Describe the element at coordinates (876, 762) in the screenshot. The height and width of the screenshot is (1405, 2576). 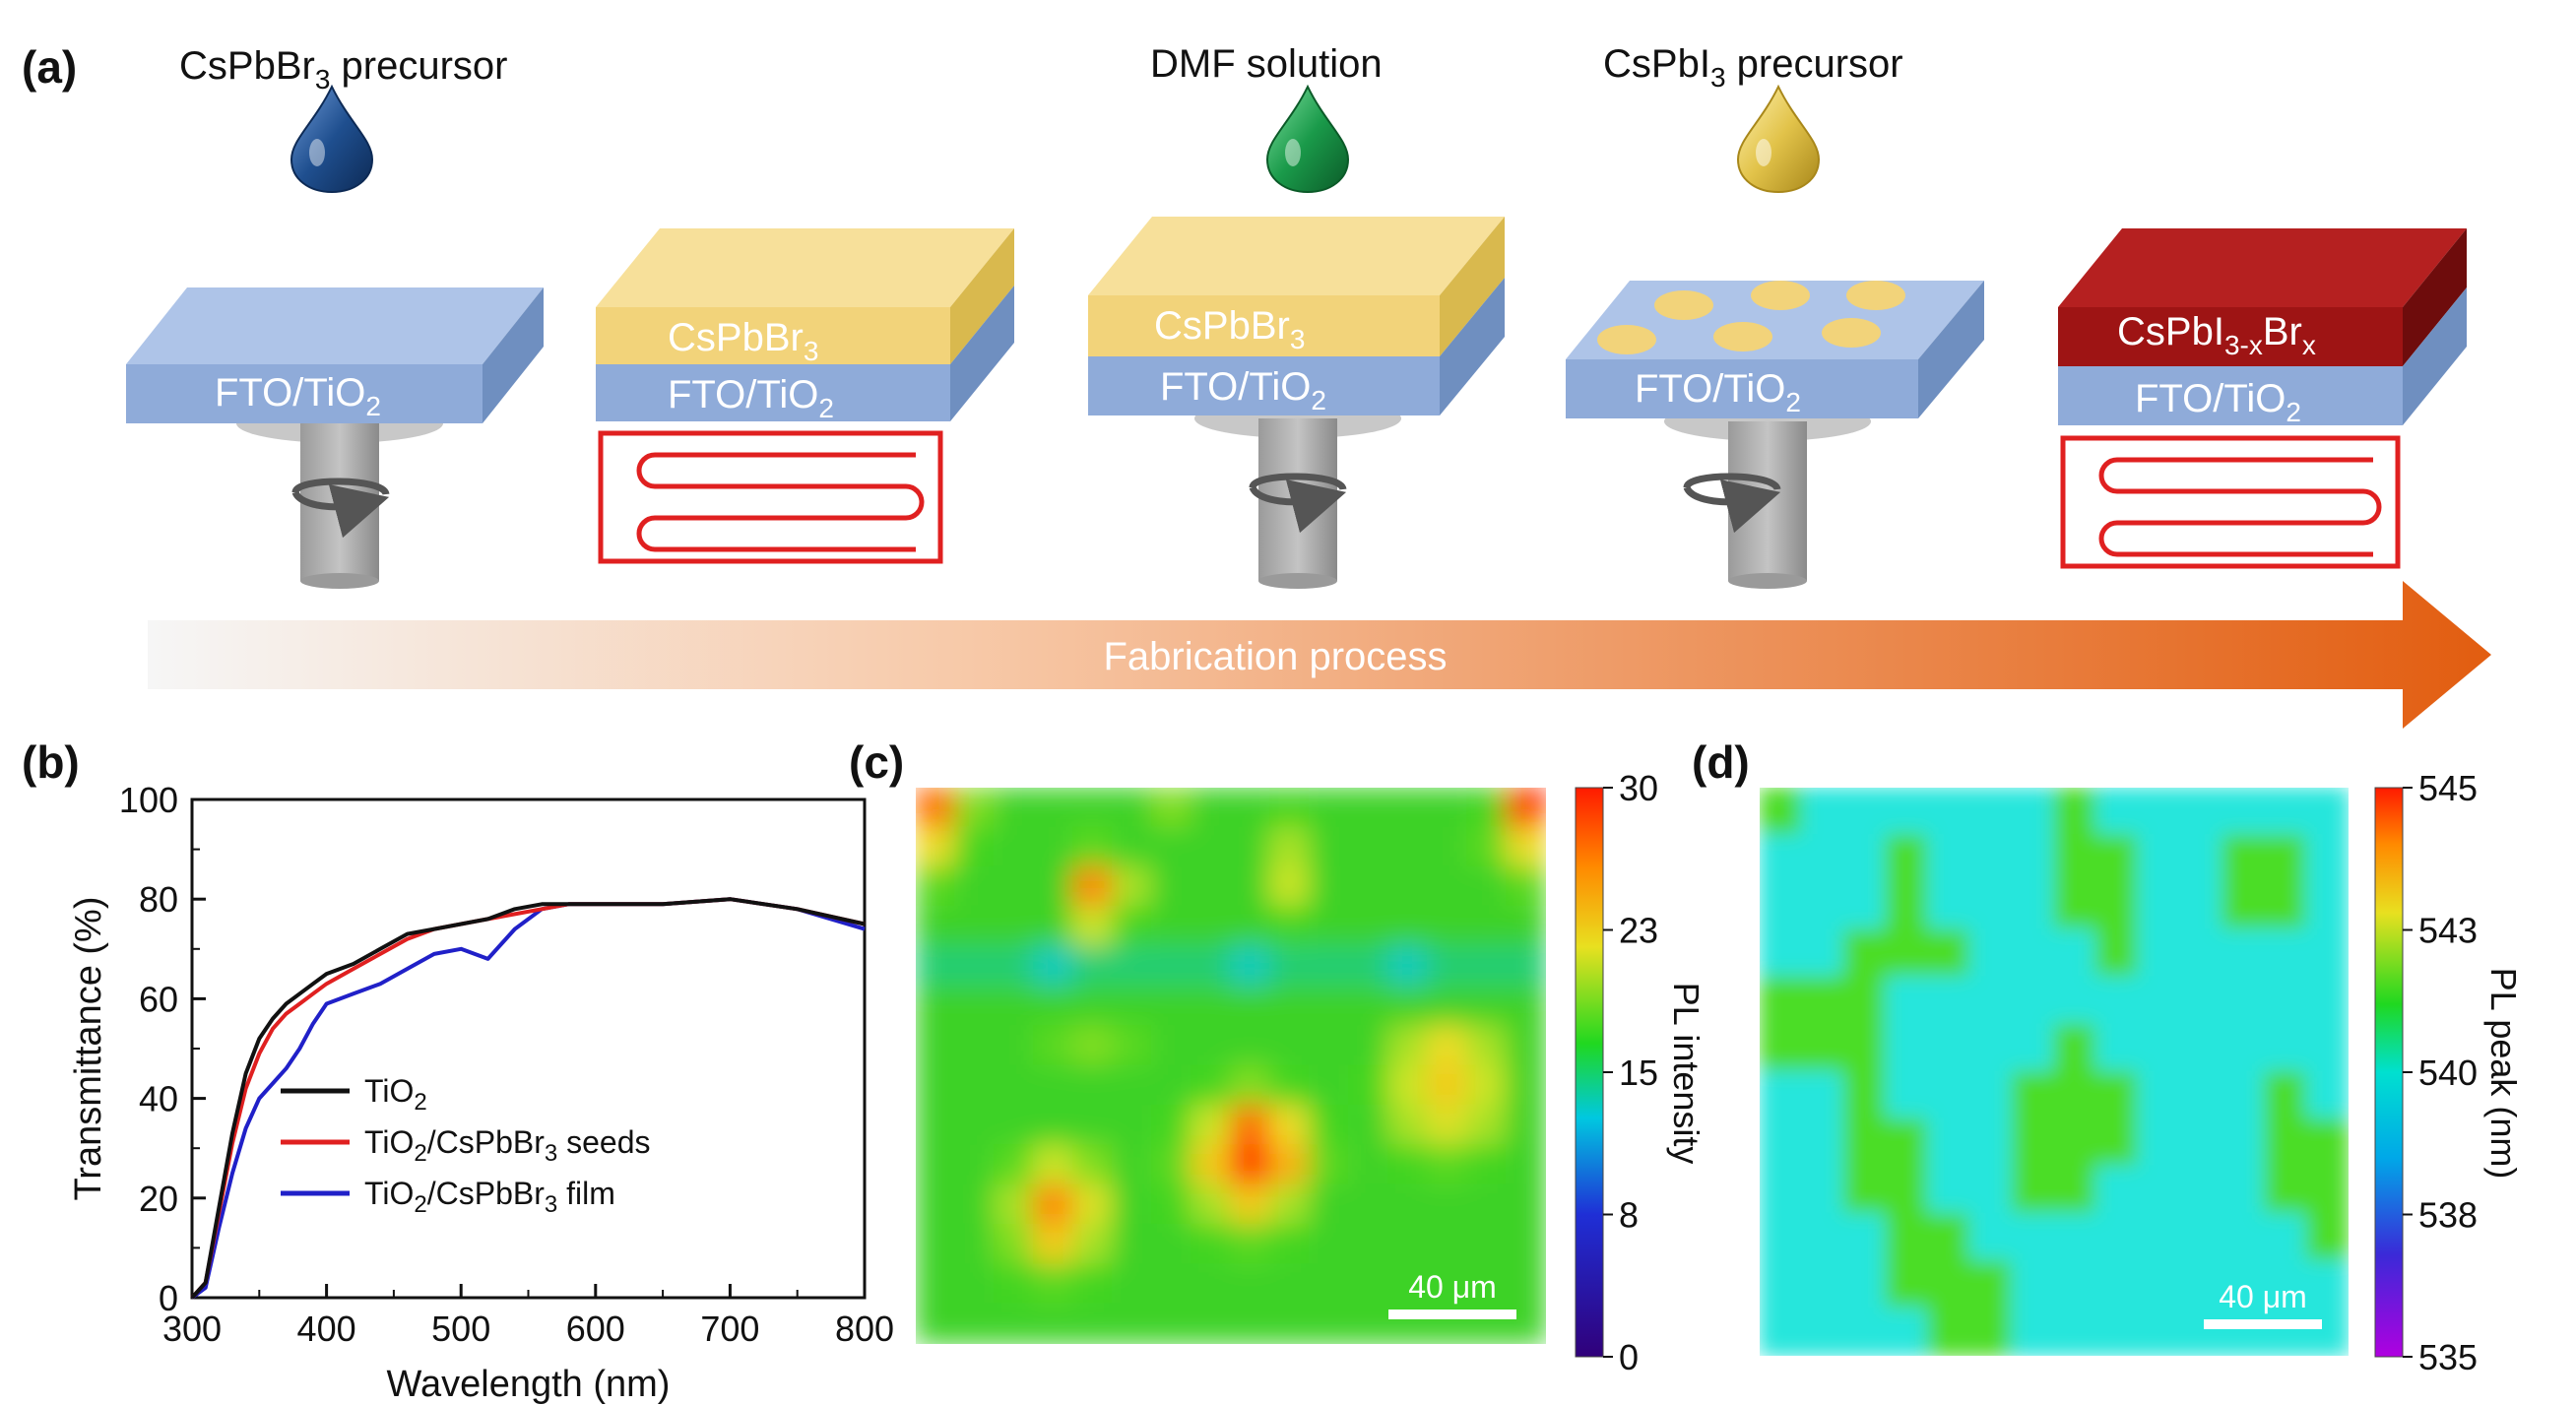
I see `panel-label-c: (c)` at that location.